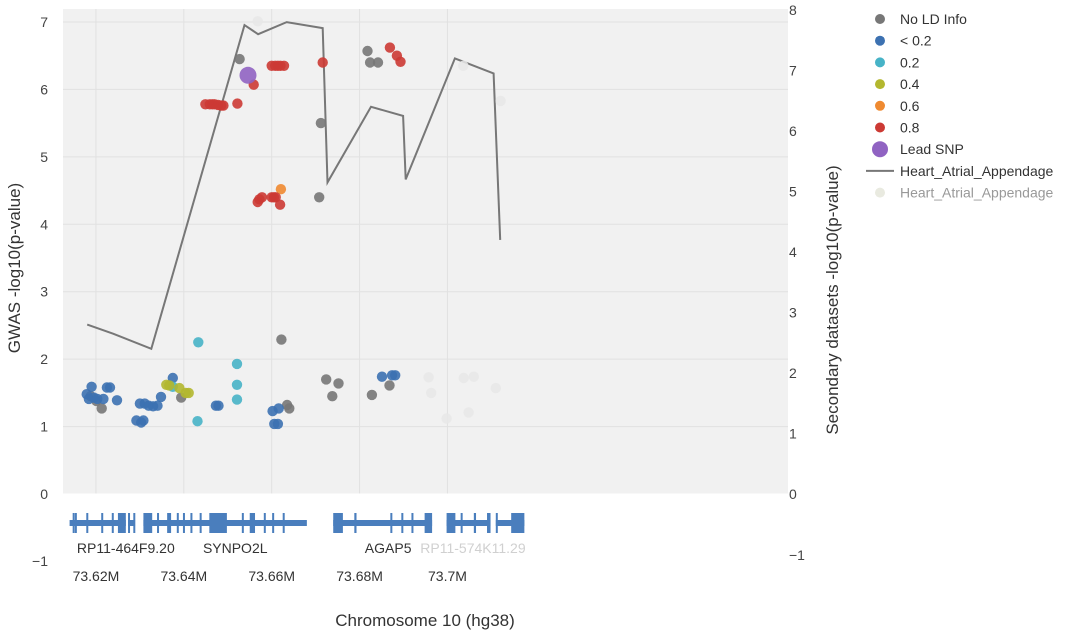 This screenshot has height=638, width=1084. Describe the element at coordinates (793, 373) in the screenshot. I see `y2-tick-label: 2` at that location.